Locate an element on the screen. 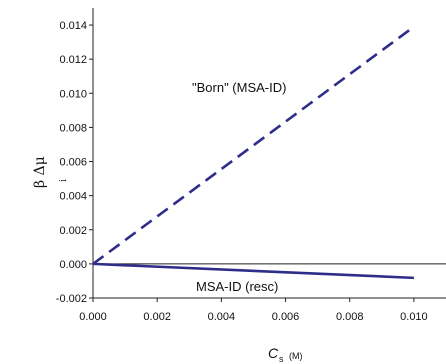 The width and height of the screenshot is (446, 364). x-axis-label-sub: s is located at coordinates (281, 359).